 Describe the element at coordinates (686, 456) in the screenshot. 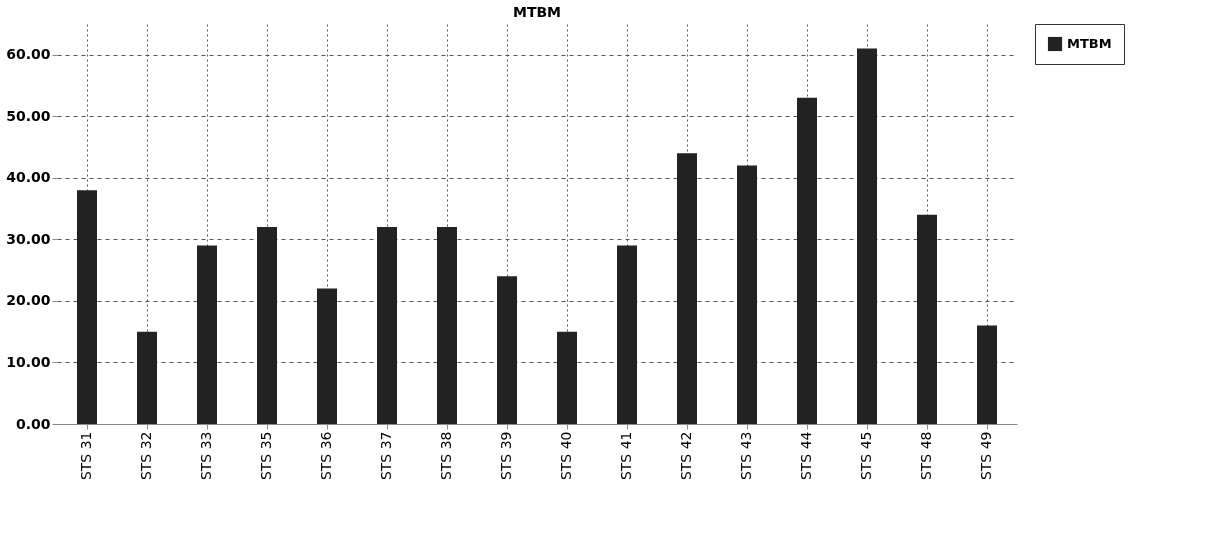

I see `x-tick-label: STS 42` at that location.